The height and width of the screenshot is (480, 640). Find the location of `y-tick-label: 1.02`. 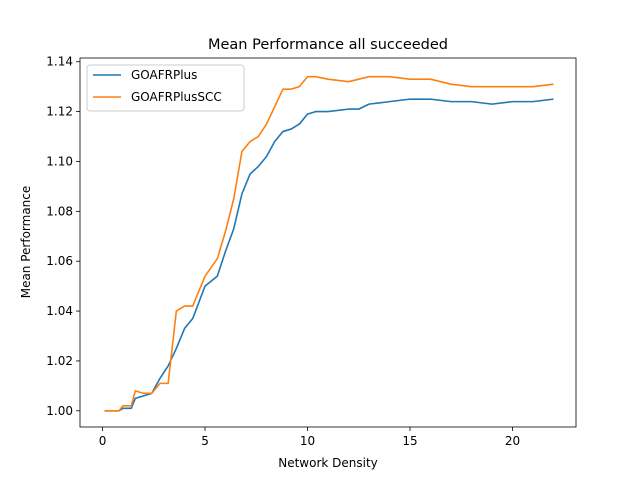

y-tick-label: 1.02 is located at coordinates (59, 361).